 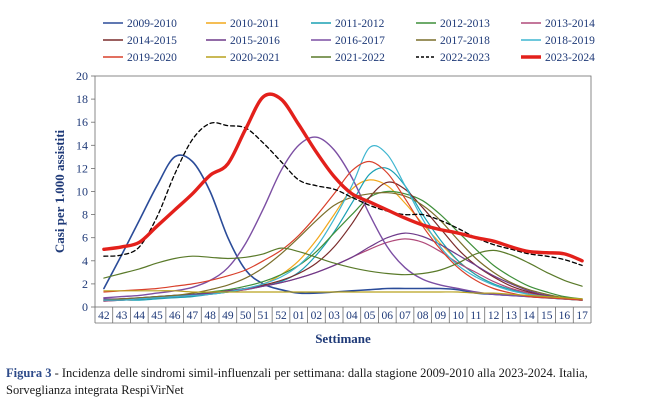 I want to click on x-tick-label: 07, so click(x=405, y=316).